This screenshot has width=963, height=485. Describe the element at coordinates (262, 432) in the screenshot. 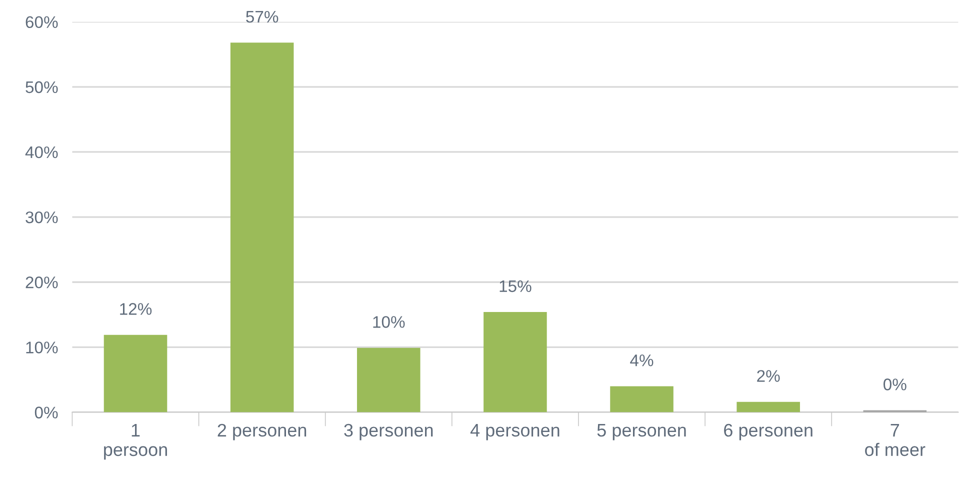

I see `x-tick-label: 2 personen` at that location.